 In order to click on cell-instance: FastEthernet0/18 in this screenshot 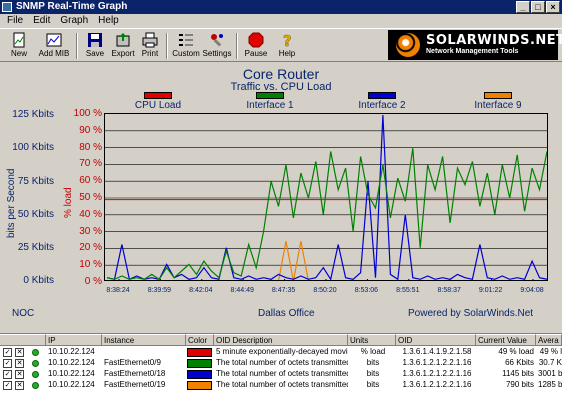, I will do `click(135, 373)`.